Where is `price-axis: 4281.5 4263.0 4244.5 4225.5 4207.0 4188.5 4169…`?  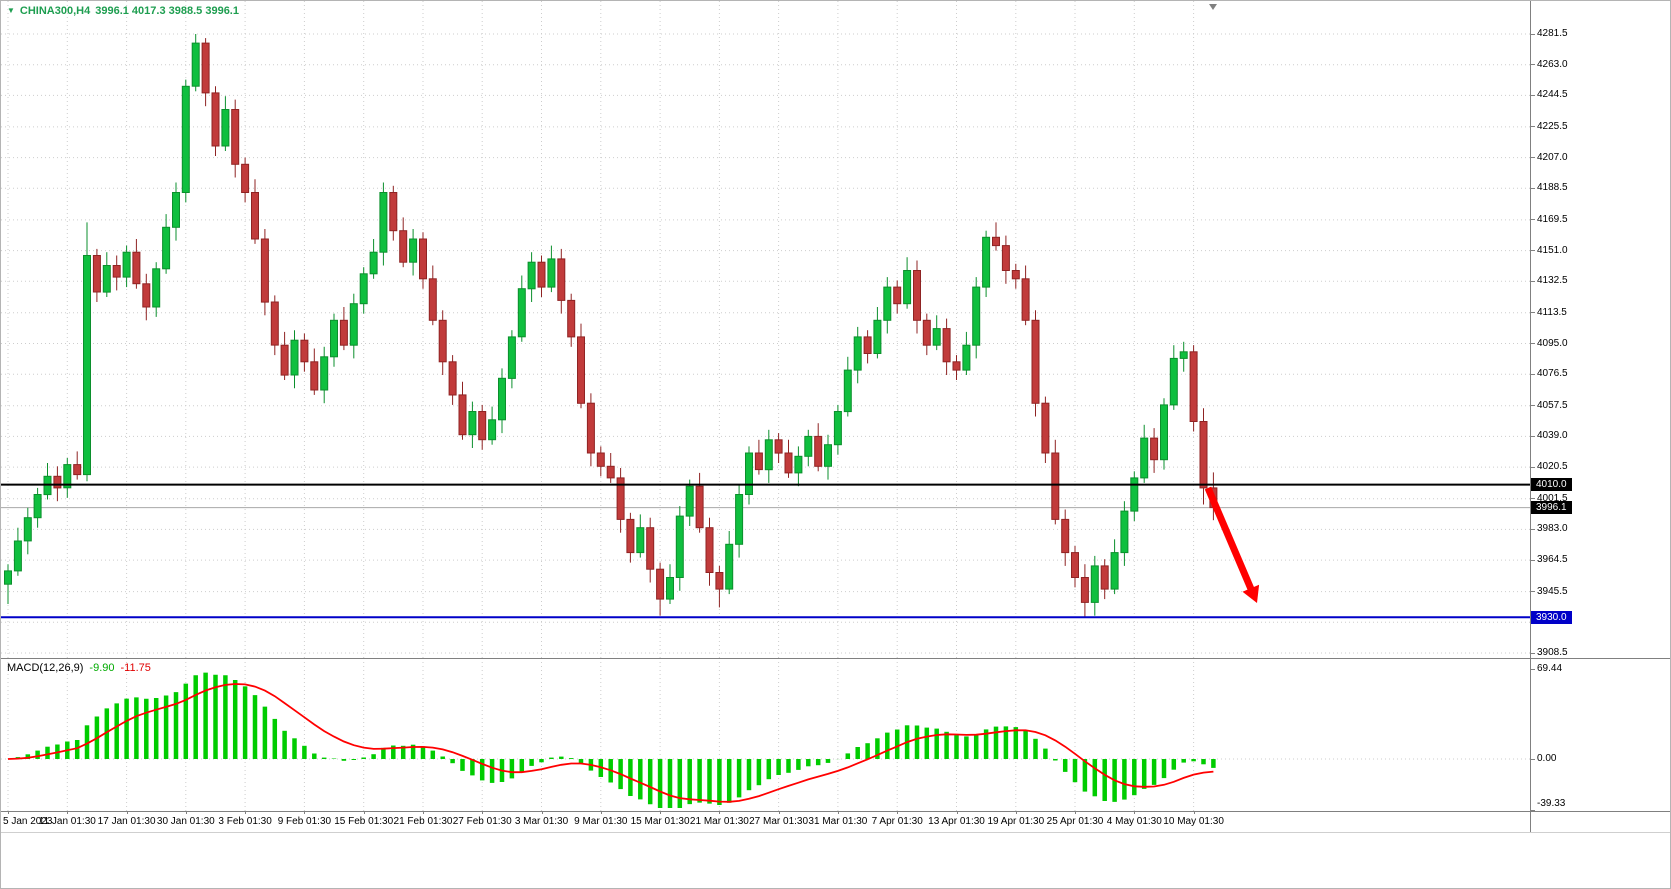 price-axis: 4281.5 4263.0 4244.5 4225.5 4207.0 4188.5 4169… is located at coordinates (1600, 416).